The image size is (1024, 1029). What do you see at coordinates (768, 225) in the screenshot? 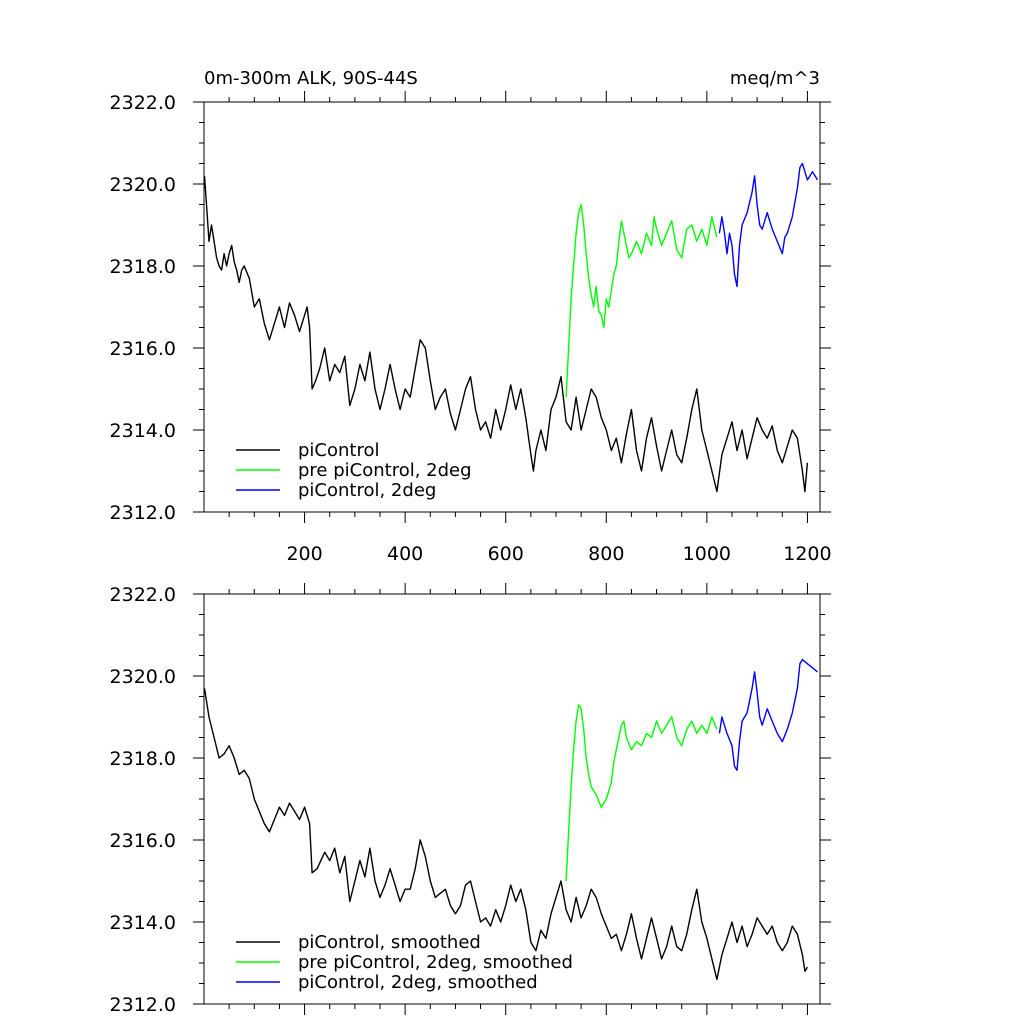
I see `series-line-picontrol-2deg` at bounding box center [768, 225].